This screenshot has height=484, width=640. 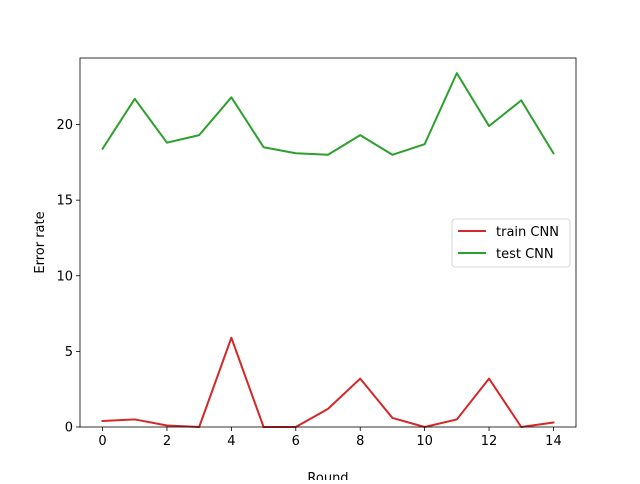 What do you see at coordinates (102, 441) in the screenshot?
I see `x-tick-label: 0` at bounding box center [102, 441].